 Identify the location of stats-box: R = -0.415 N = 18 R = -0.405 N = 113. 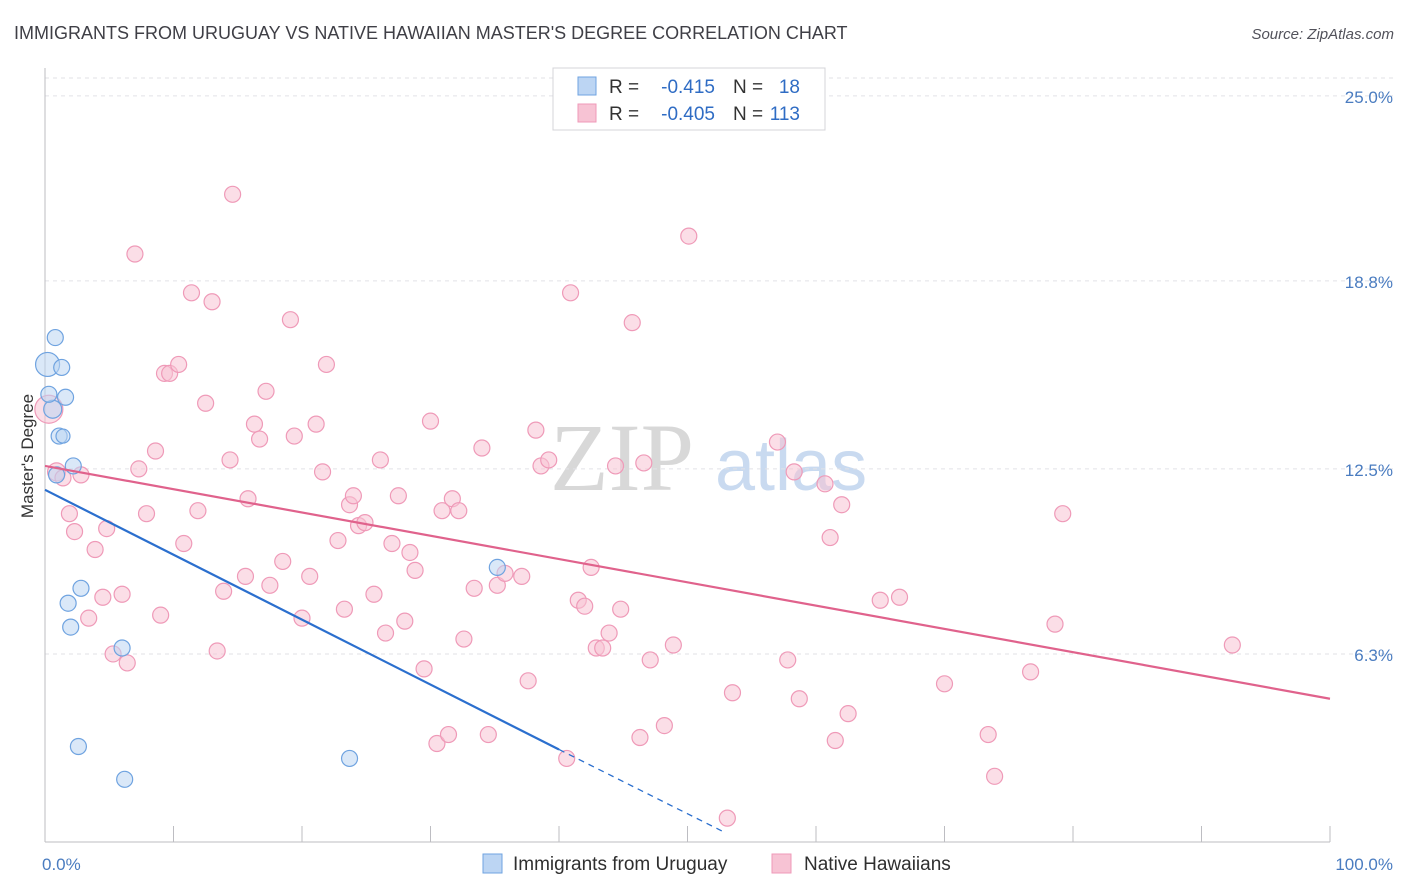
(689, 99).